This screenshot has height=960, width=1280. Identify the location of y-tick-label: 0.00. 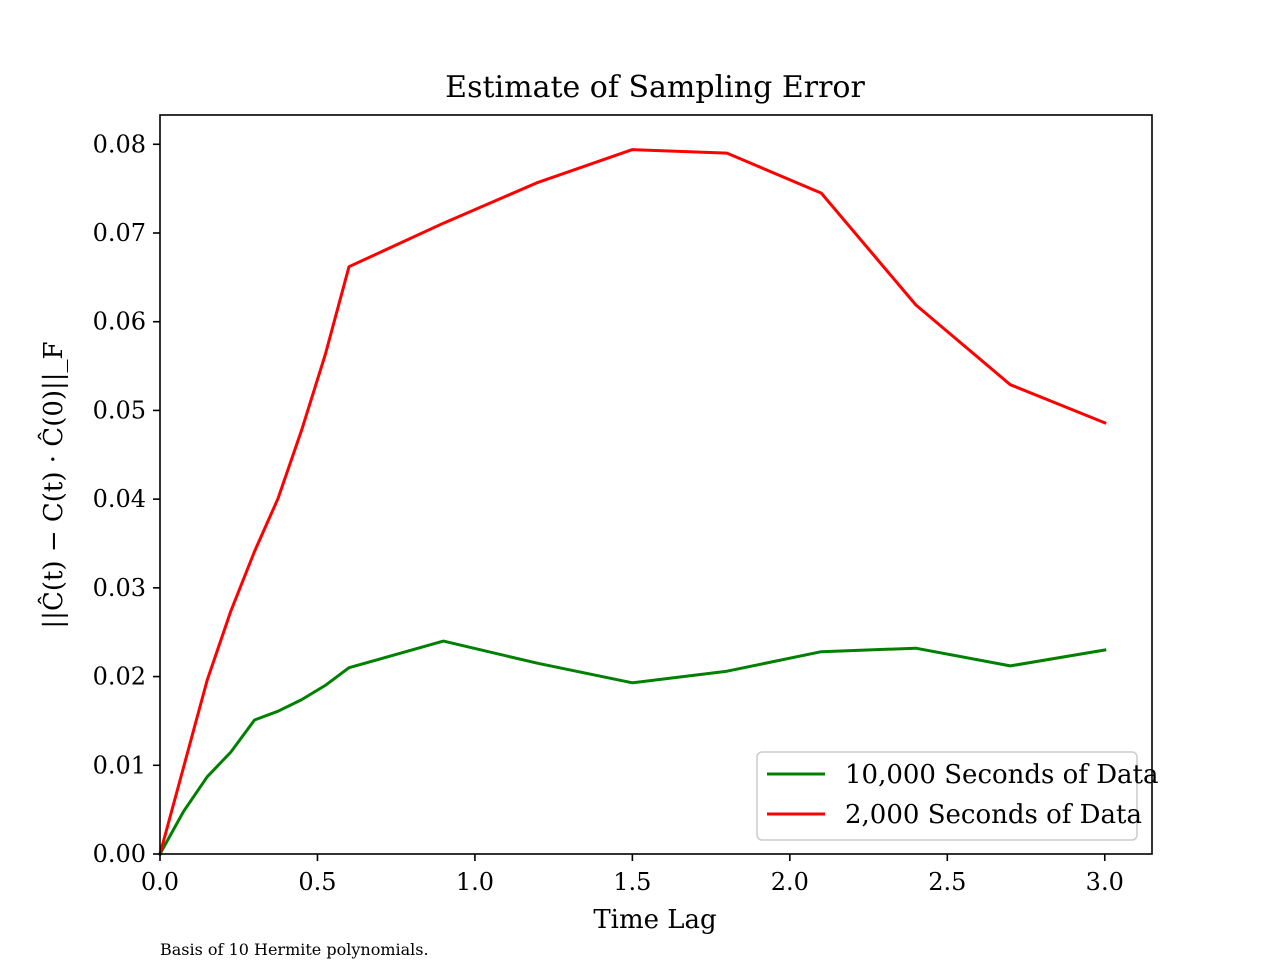
(119, 854).